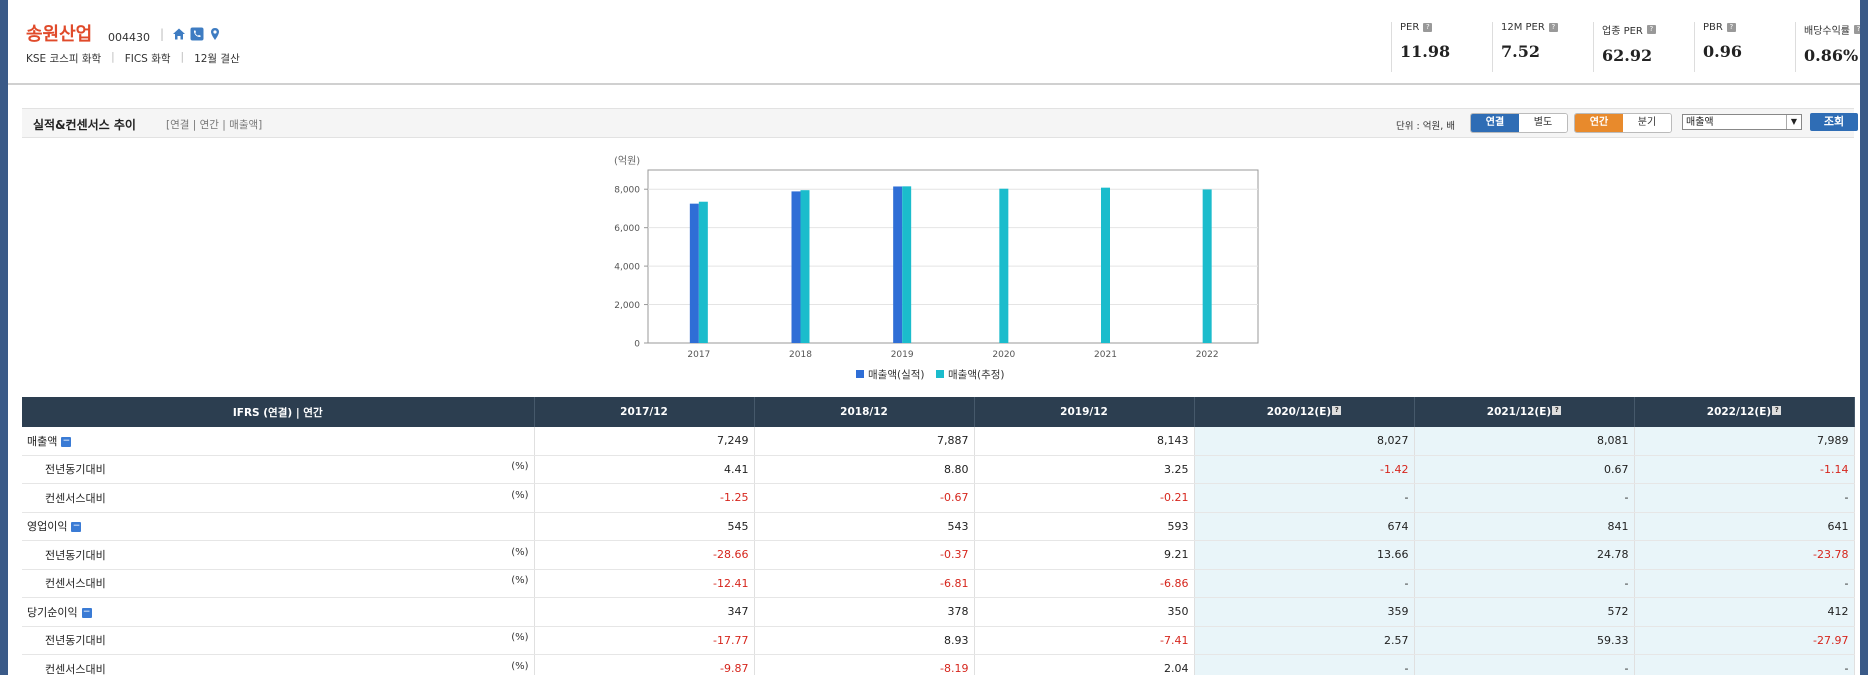 The height and width of the screenshot is (675, 1868). Describe the element at coordinates (1304, 441) in the screenshot. I see `table-cell: 8,027` at that location.